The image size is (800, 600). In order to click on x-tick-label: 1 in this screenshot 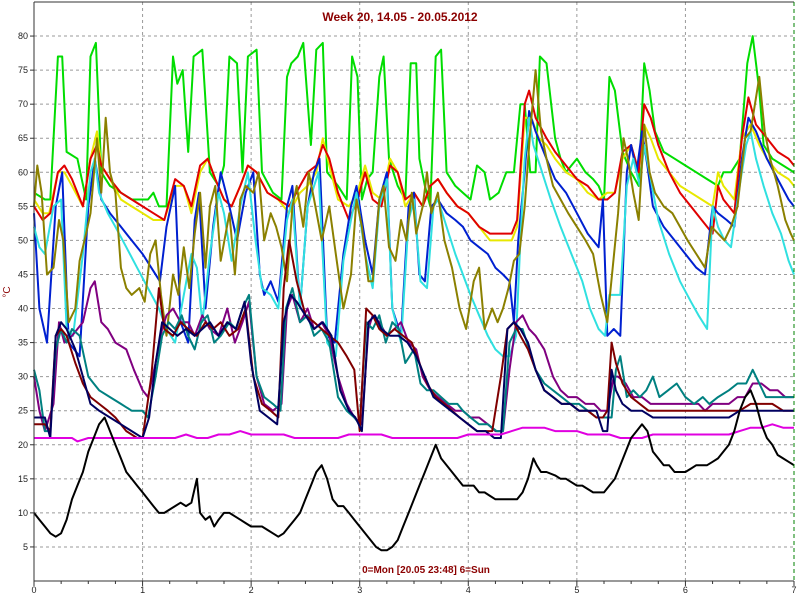, I will do `click(142, 590)`.